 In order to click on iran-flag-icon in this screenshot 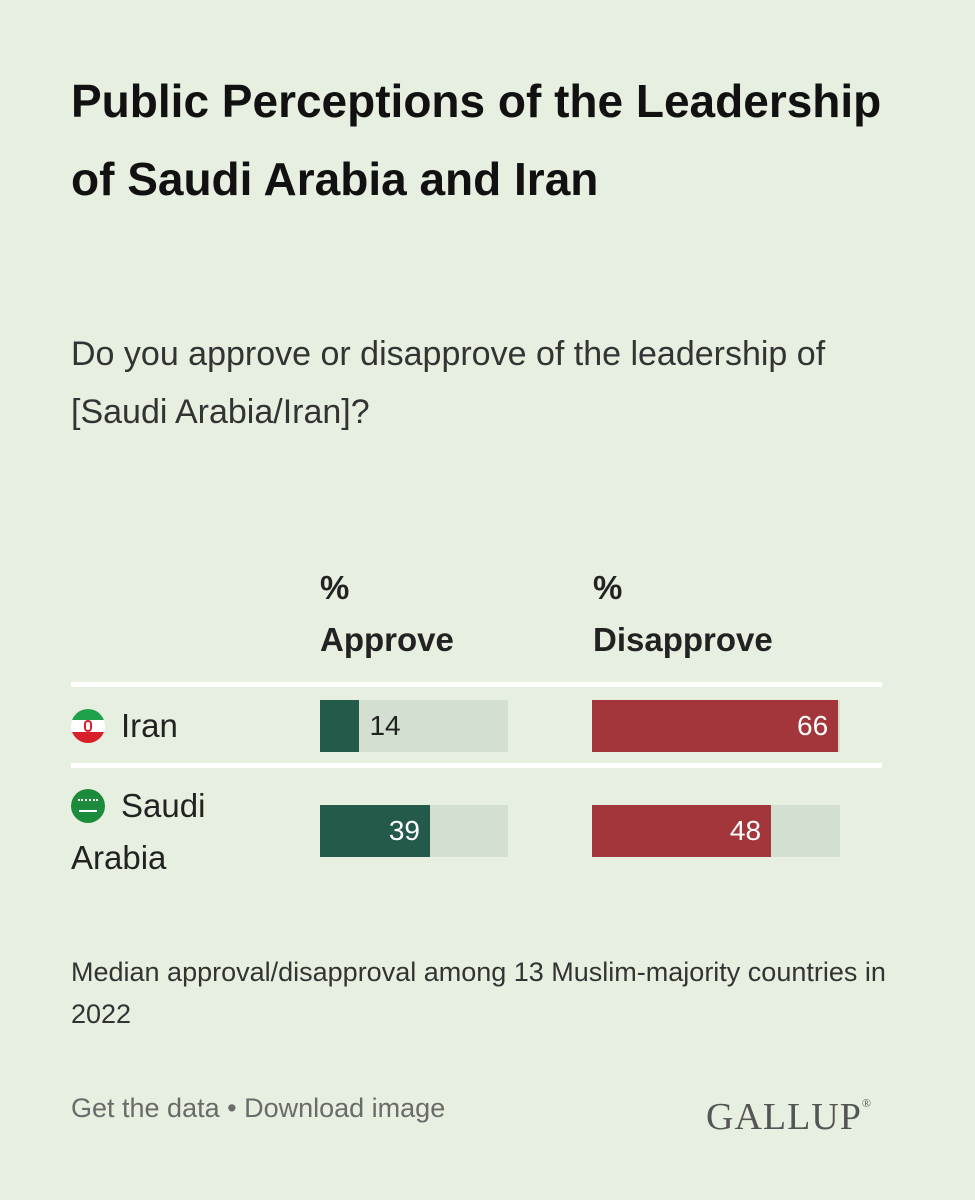, I will do `click(88, 726)`.